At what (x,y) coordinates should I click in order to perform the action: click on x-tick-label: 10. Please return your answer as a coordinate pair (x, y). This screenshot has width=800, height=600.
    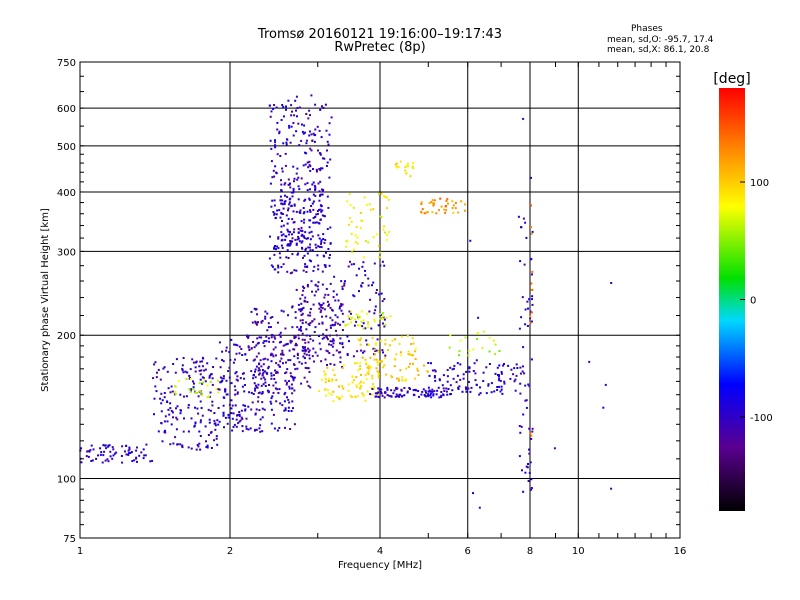
    Looking at the image, I should click on (578, 551).